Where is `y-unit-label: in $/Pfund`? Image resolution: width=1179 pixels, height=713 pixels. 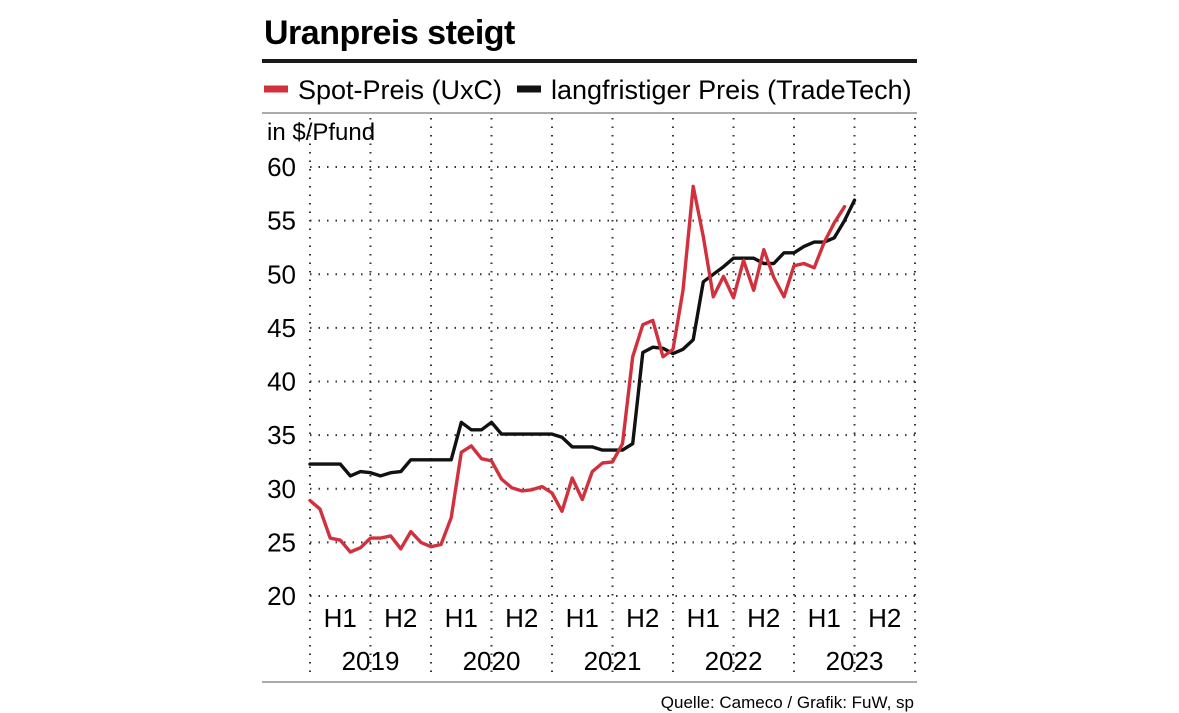 y-unit-label: in $/Pfund is located at coordinates (321, 132).